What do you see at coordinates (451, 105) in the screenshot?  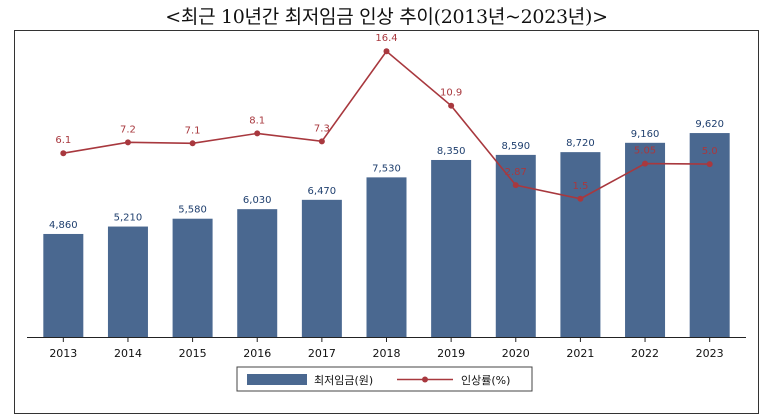 I see `line-point-2019` at bounding box center [451, 105].